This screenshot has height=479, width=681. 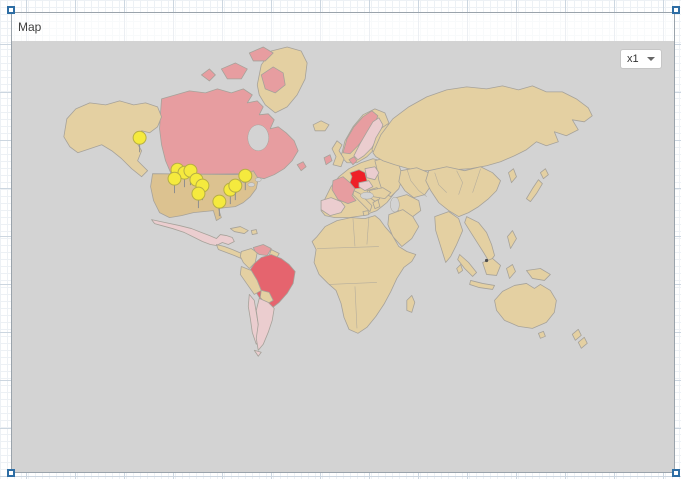 What do you see at coordinates (482, 128) in the screenshot?
I see `country-russia` at bounding box center [482, 128].